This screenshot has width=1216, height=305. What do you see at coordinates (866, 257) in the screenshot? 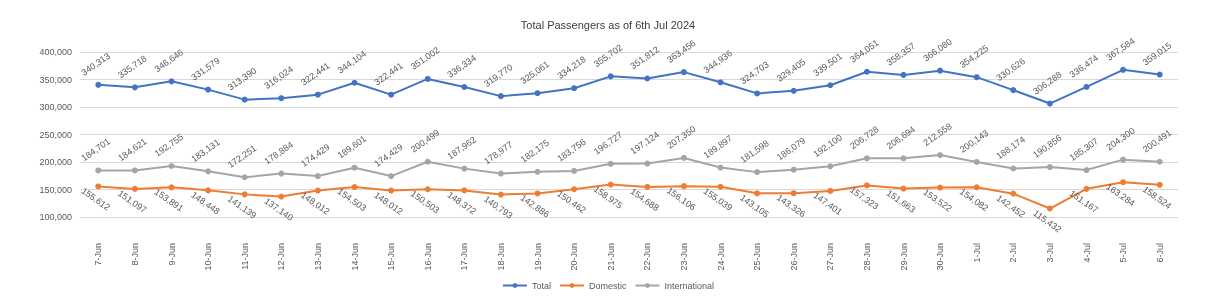
I see `x-tick-label: 28-Jun` at bounding box center [866, 257].